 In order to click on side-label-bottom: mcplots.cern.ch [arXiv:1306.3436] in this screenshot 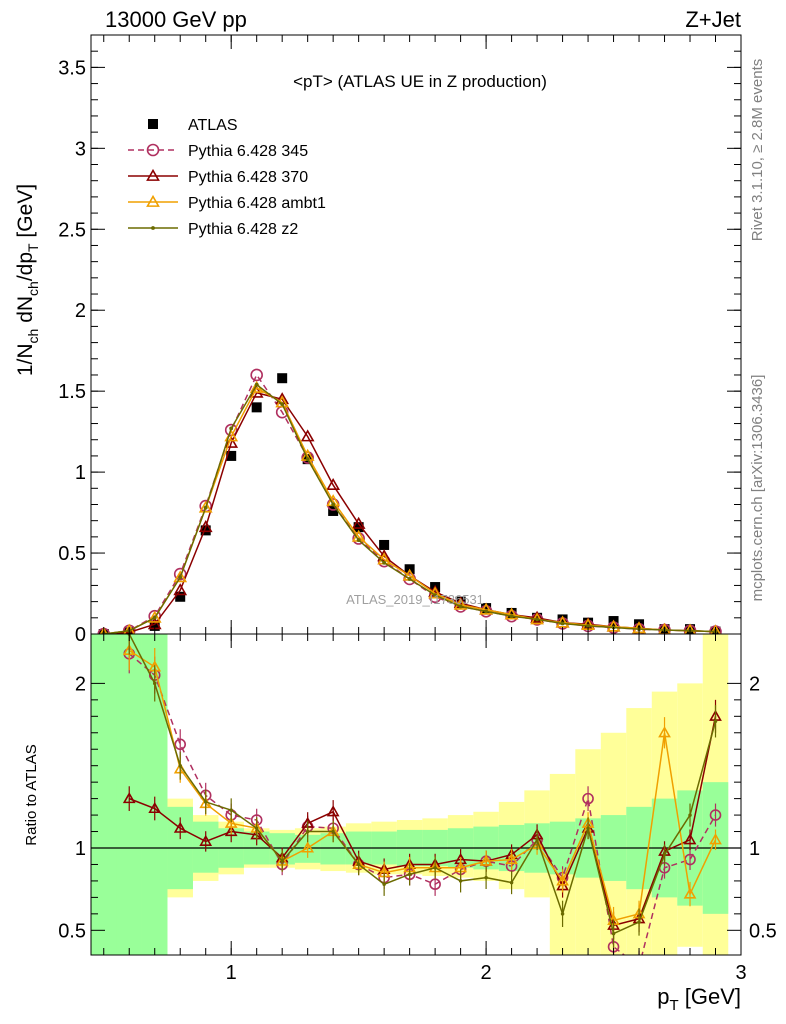, I will do `click(757, 488)`.